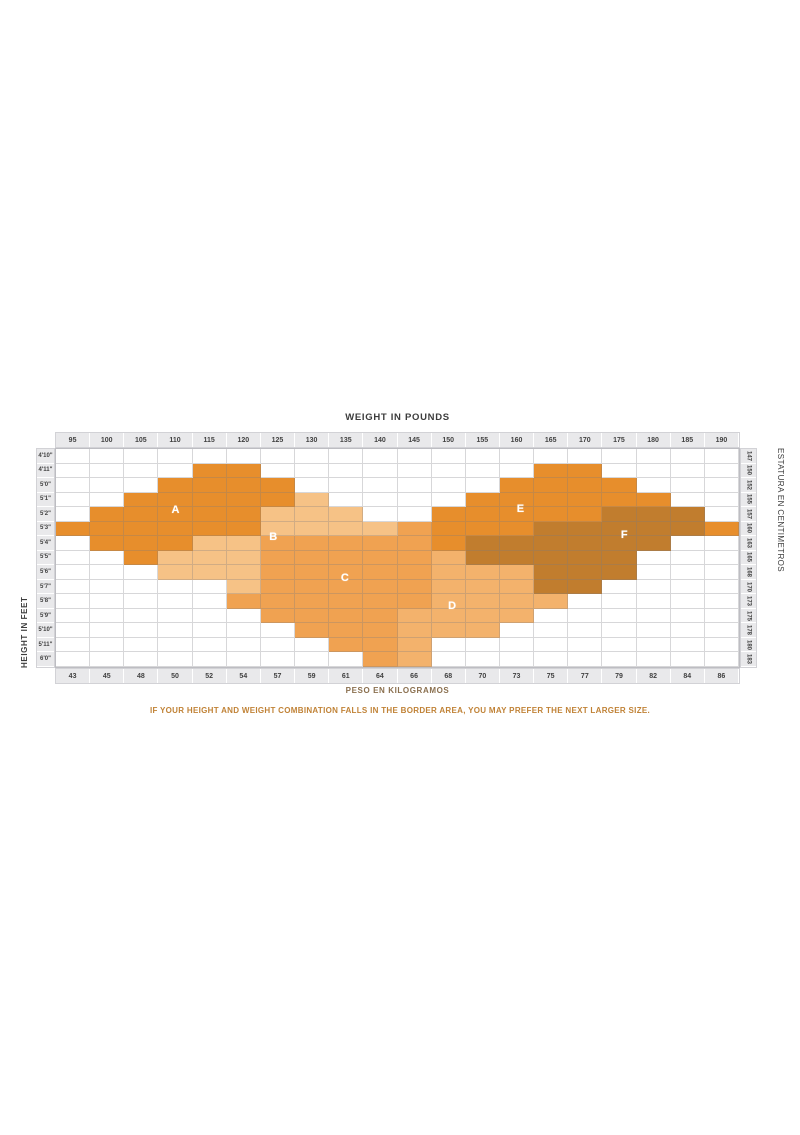  What do you see at coordinates (415, 440) in the screenshot?
I see `weight-lbs-tick: 145` at bounding box center [415, 440].